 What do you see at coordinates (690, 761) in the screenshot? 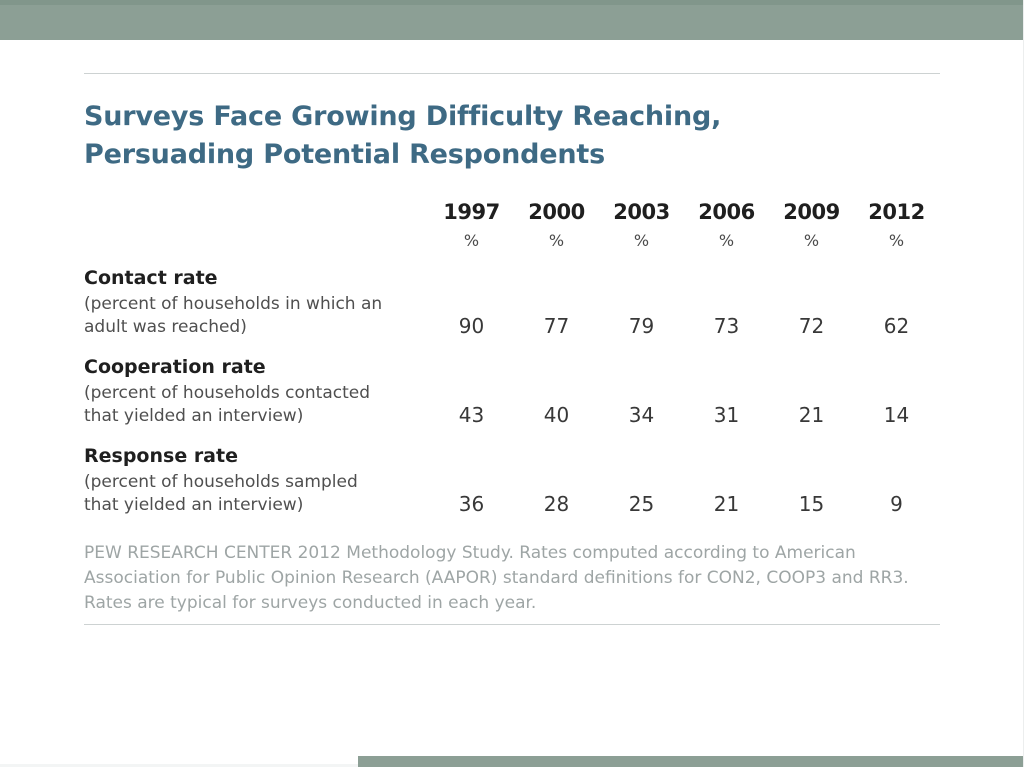
I see `bottom-banner` at bounding box center [690, 761].